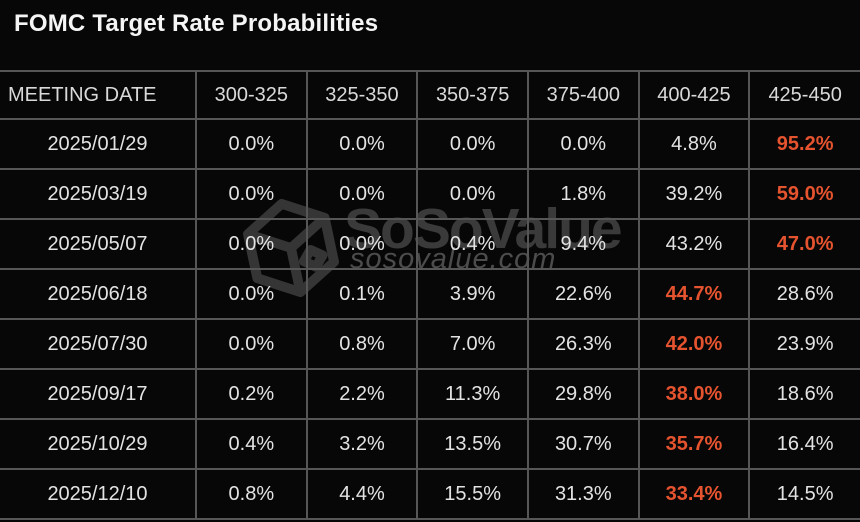 The height and width of the screenshot is (522, 860). Describe the element at coordinates (472, 344) in the screenshot. I see `probability-cell: 7.0%` at that location.